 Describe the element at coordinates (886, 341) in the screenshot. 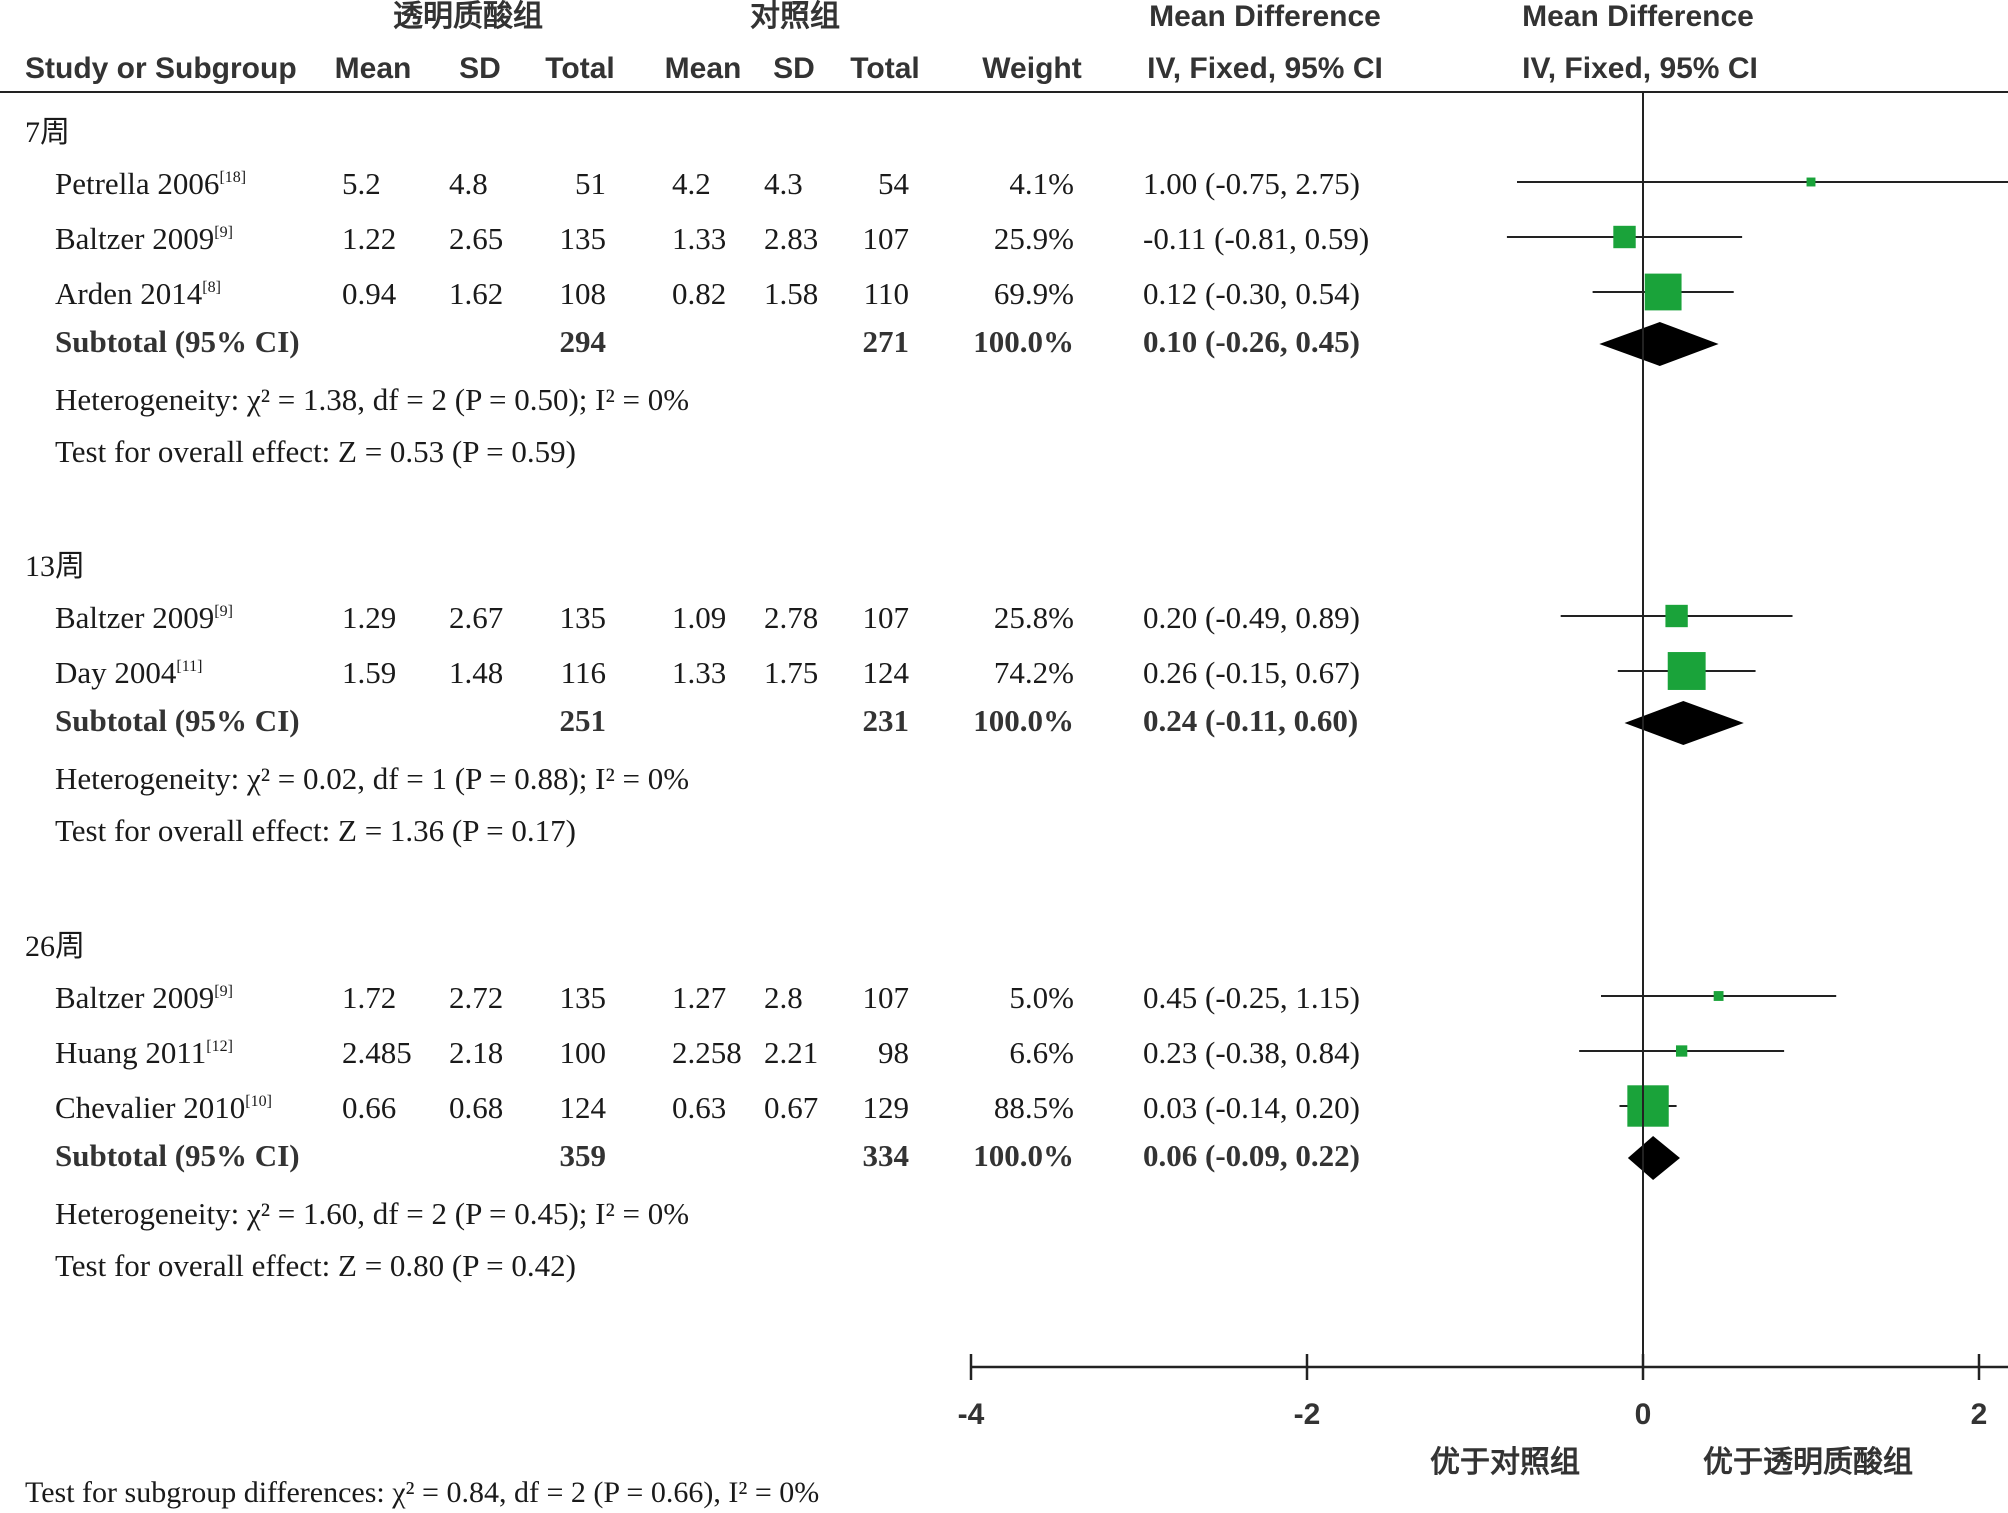

I see `subtotal-total-control: 271` at that location.